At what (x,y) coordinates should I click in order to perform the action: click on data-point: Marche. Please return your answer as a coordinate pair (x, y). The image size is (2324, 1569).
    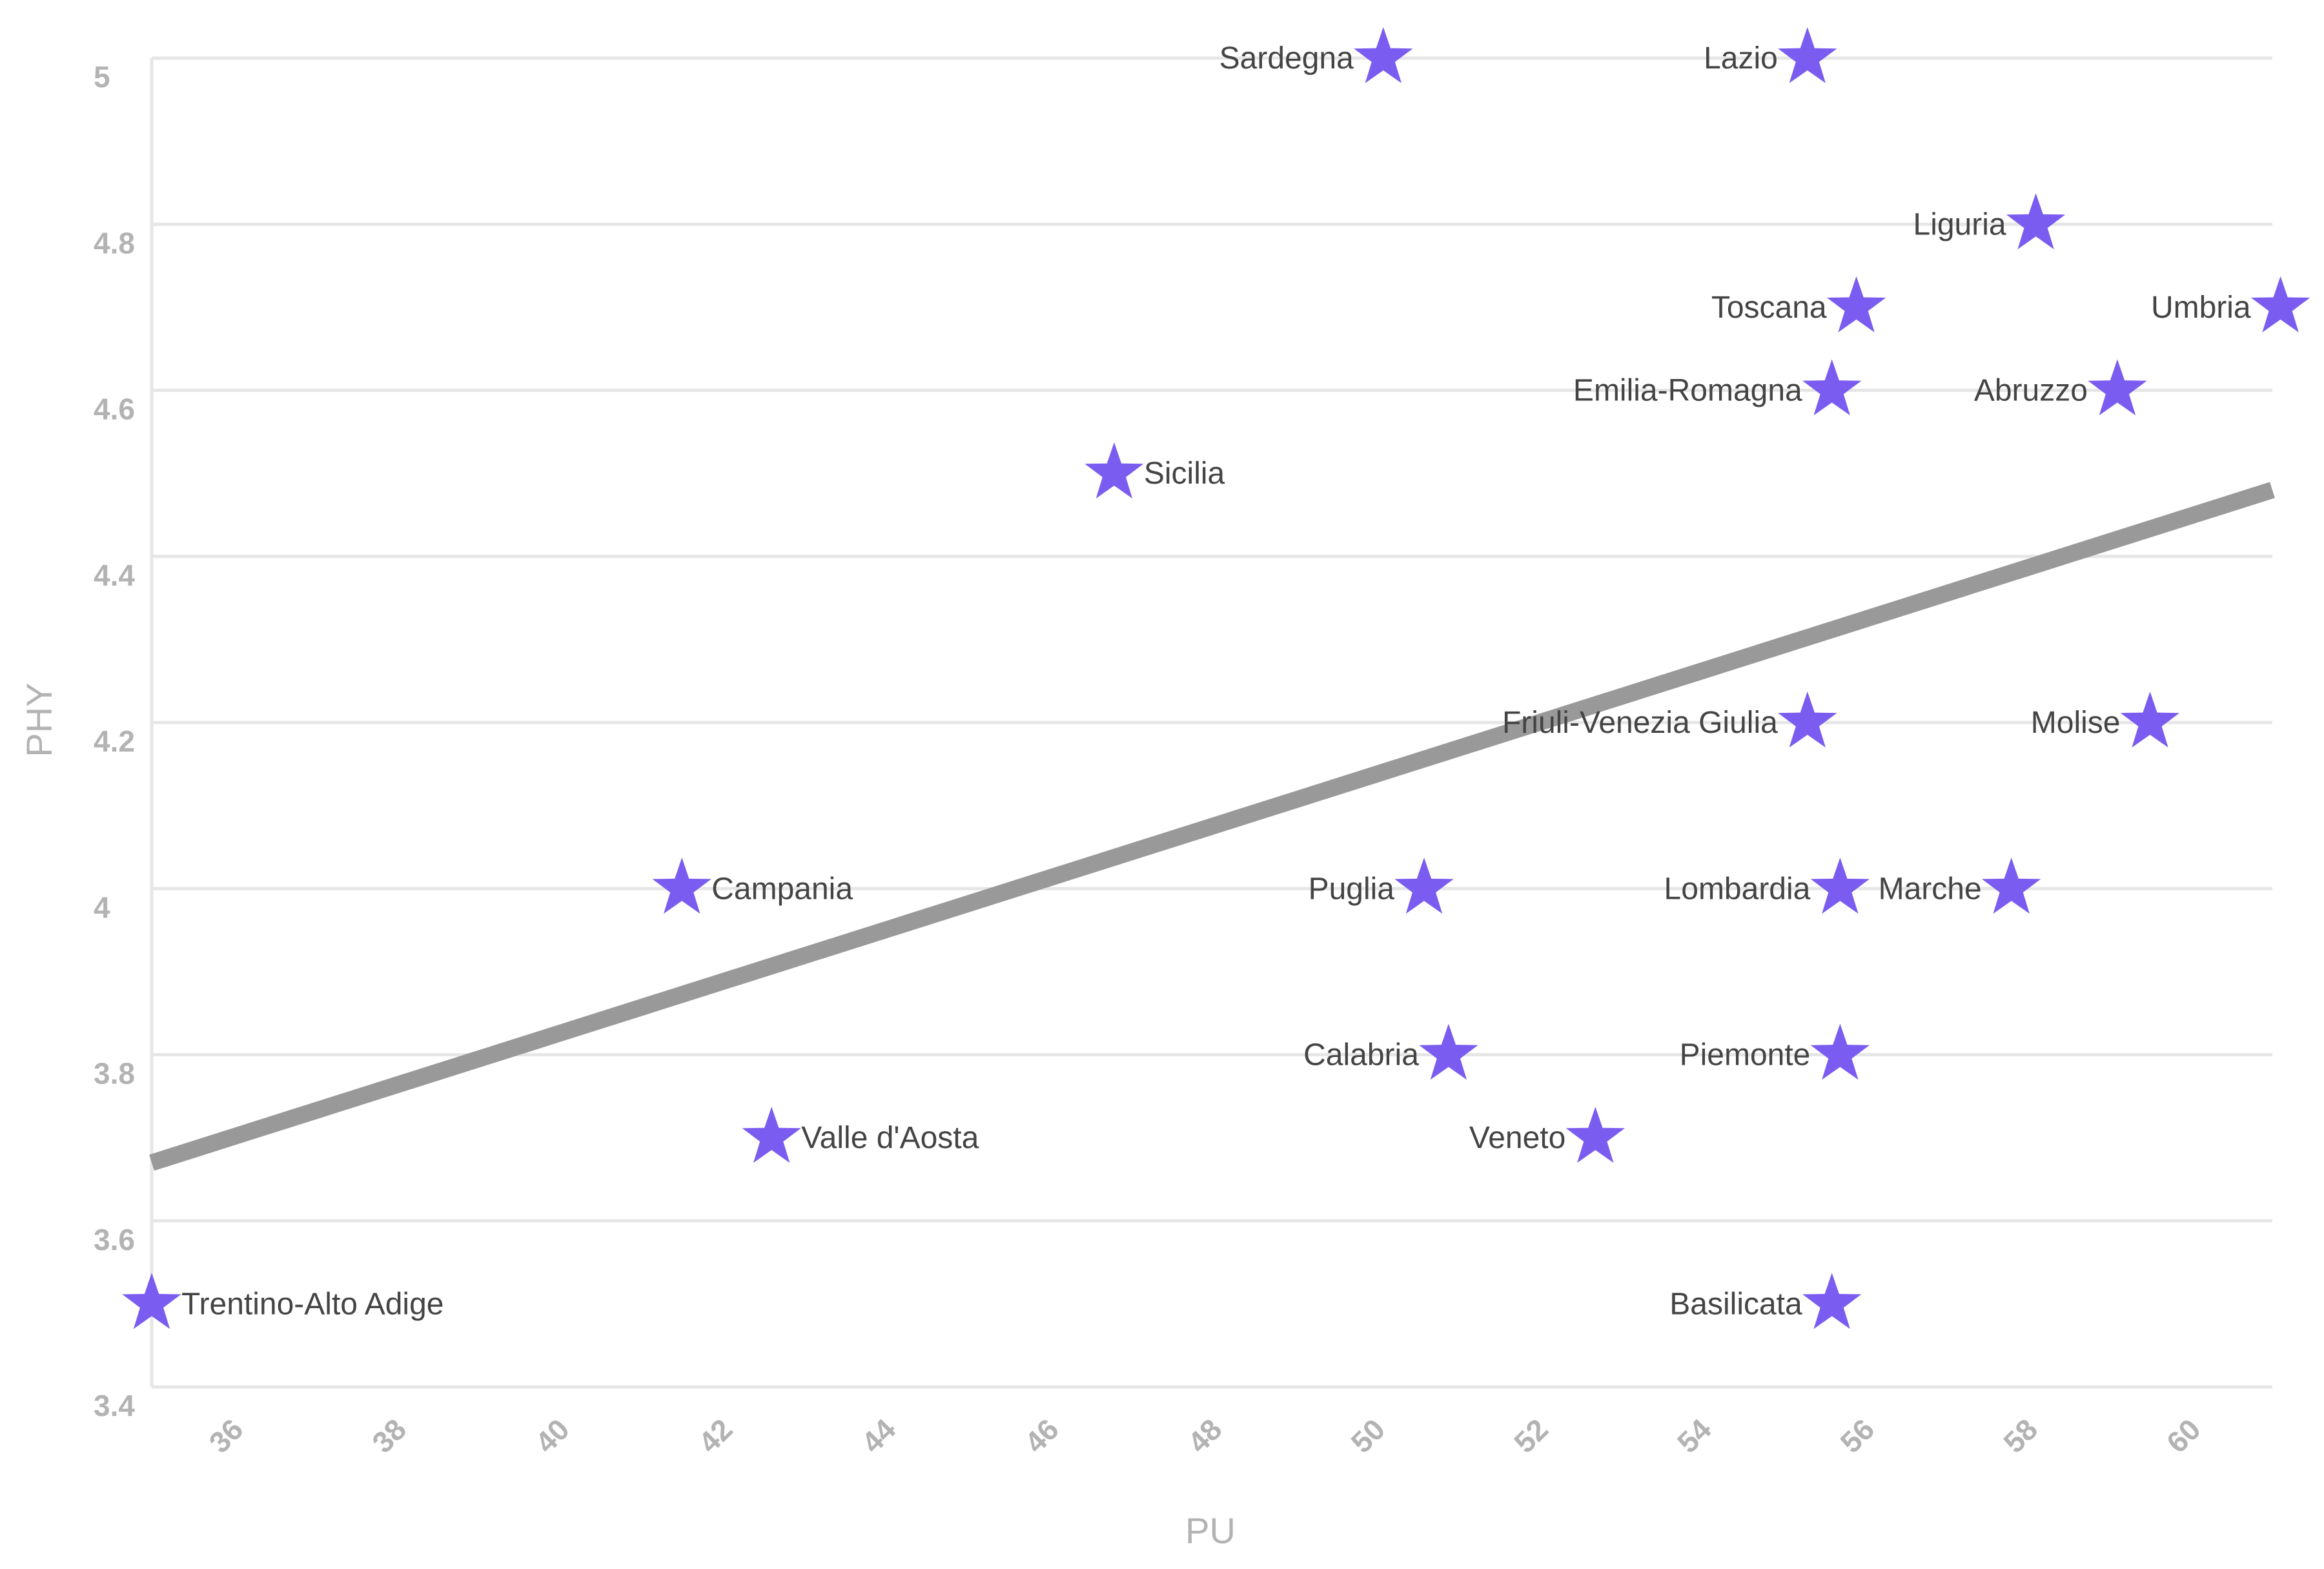
    Looking at the image, I should click on (1960, 886).